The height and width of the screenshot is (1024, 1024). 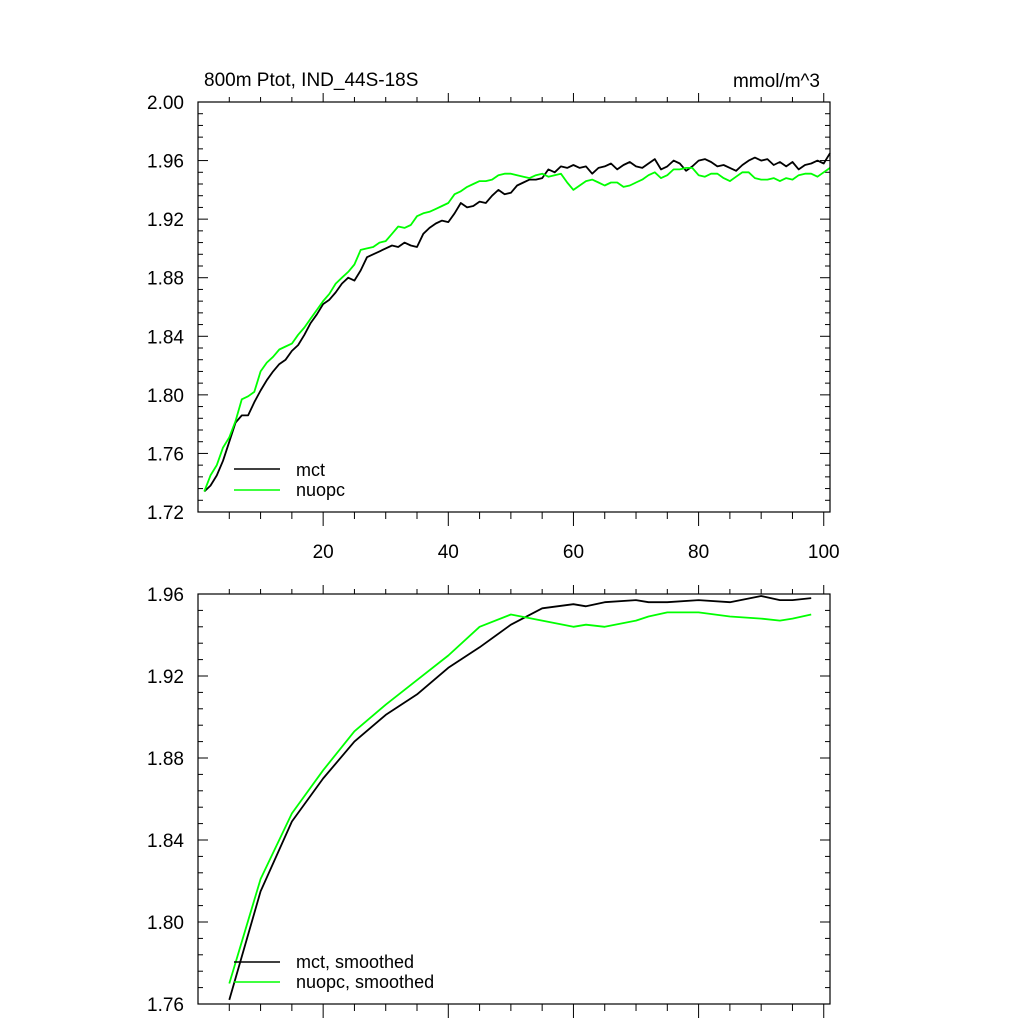 I want to click on x-tick-labels: 20 40 60 80 100, so click(x=576, y=552).